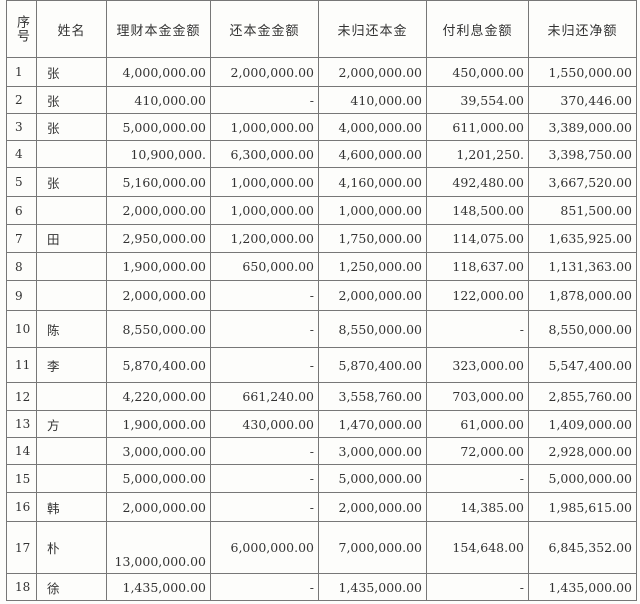 The height and width of the screenshot is (604, 640). I want to click on amount-cell: 1,750,000.00, so click(372, 238).